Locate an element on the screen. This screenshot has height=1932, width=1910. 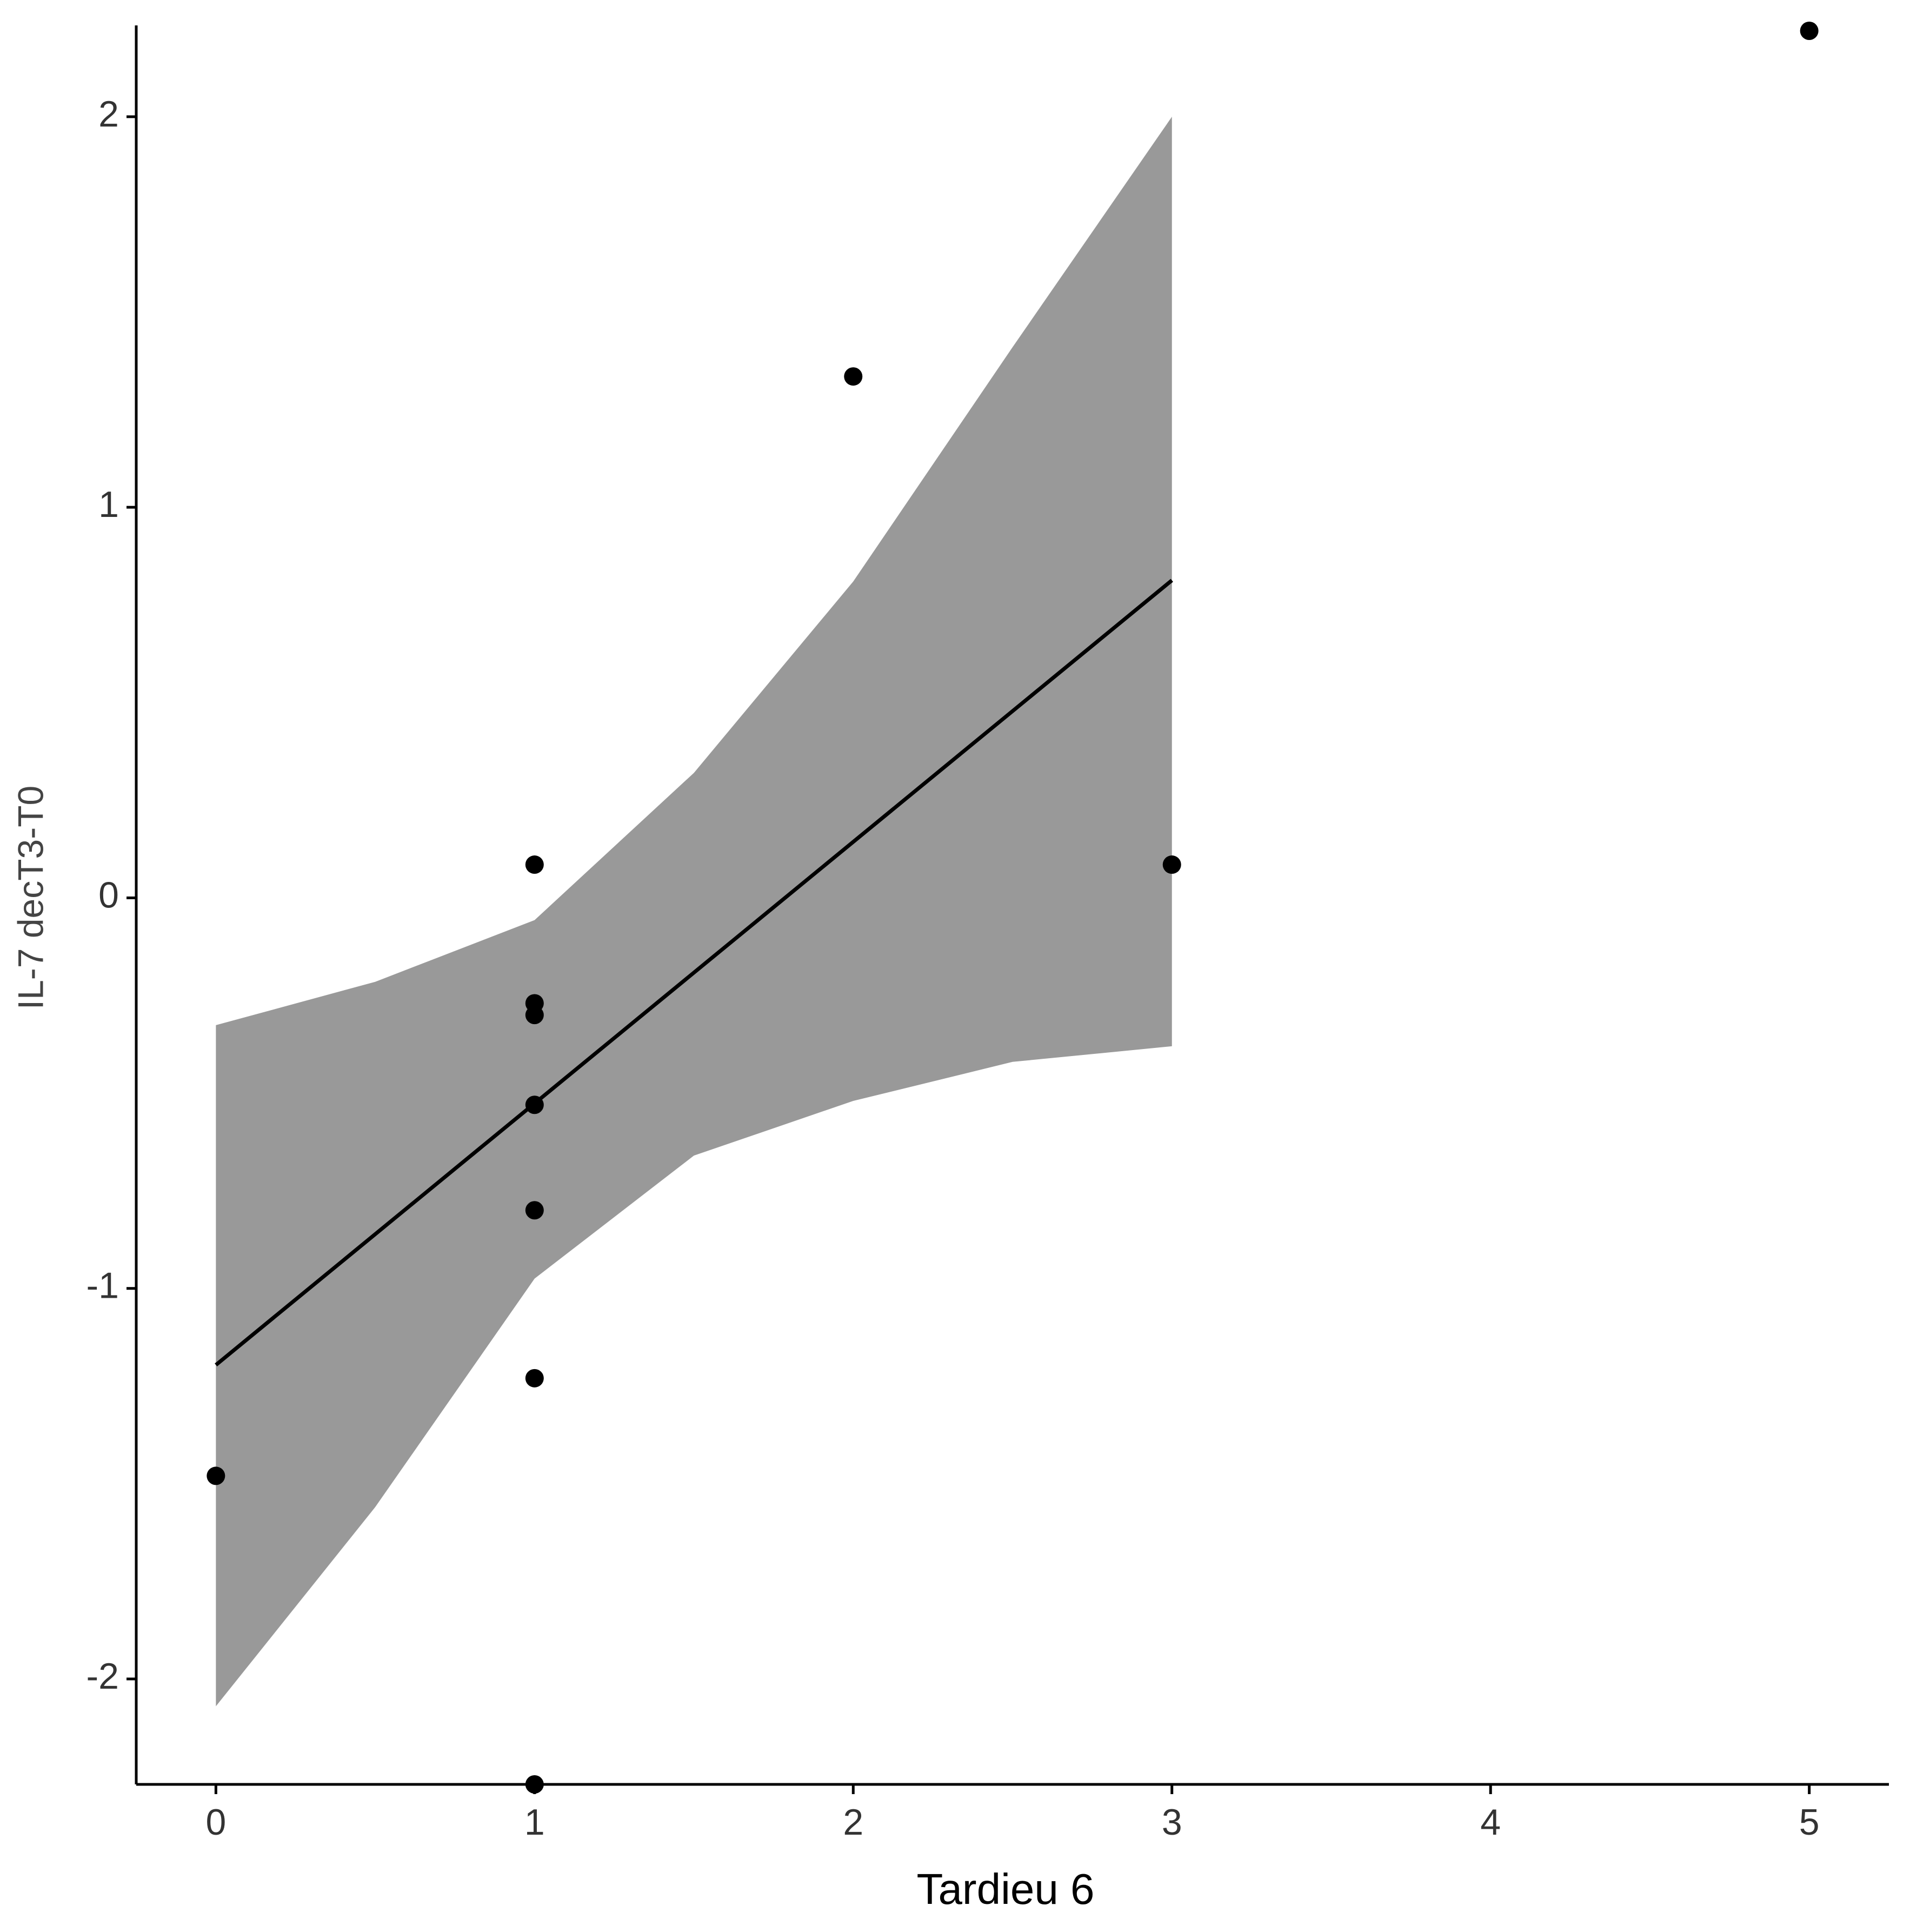
y-tick-label: 1 is located at coordinates (108, 504).